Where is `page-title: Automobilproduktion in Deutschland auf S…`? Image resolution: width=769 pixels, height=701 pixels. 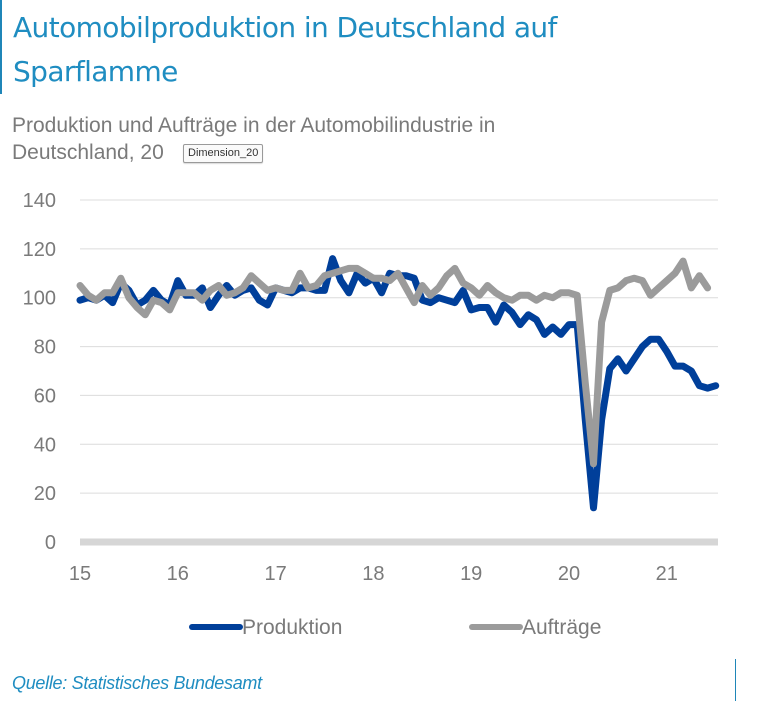
page-title: Automobilproduktion in Deutschland auf S… is located at coordinates (285, 49).